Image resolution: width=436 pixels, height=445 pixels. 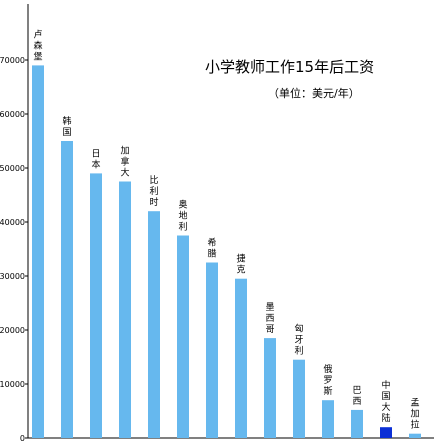 I want to click on bar-category-label: 比利时, so click(x=153, y=191).